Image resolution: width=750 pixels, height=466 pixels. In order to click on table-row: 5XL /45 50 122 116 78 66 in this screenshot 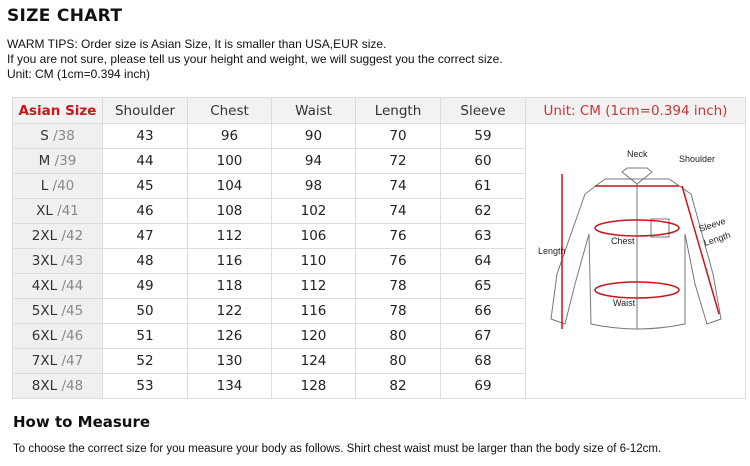, I will do `click(379, 311)`.